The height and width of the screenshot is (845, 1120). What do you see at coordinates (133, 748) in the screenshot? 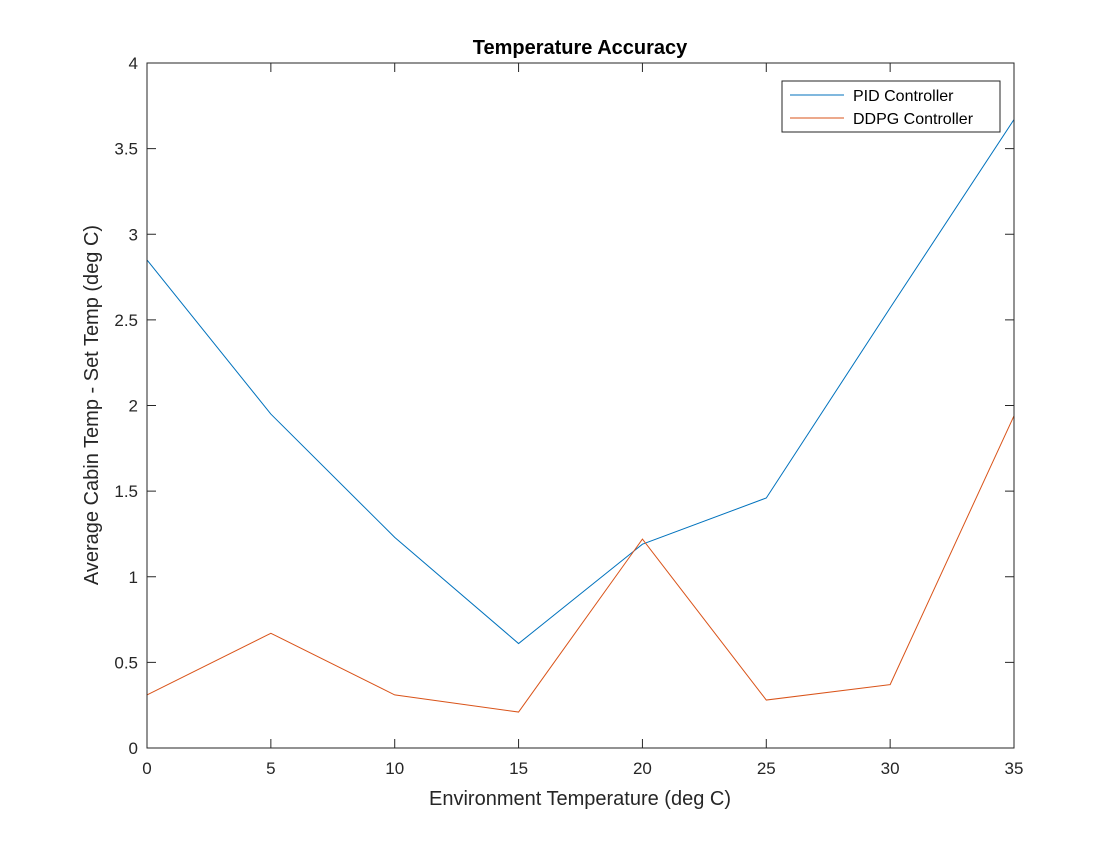
I see `y-tick-label: 0` at bounding box center [133, 748].